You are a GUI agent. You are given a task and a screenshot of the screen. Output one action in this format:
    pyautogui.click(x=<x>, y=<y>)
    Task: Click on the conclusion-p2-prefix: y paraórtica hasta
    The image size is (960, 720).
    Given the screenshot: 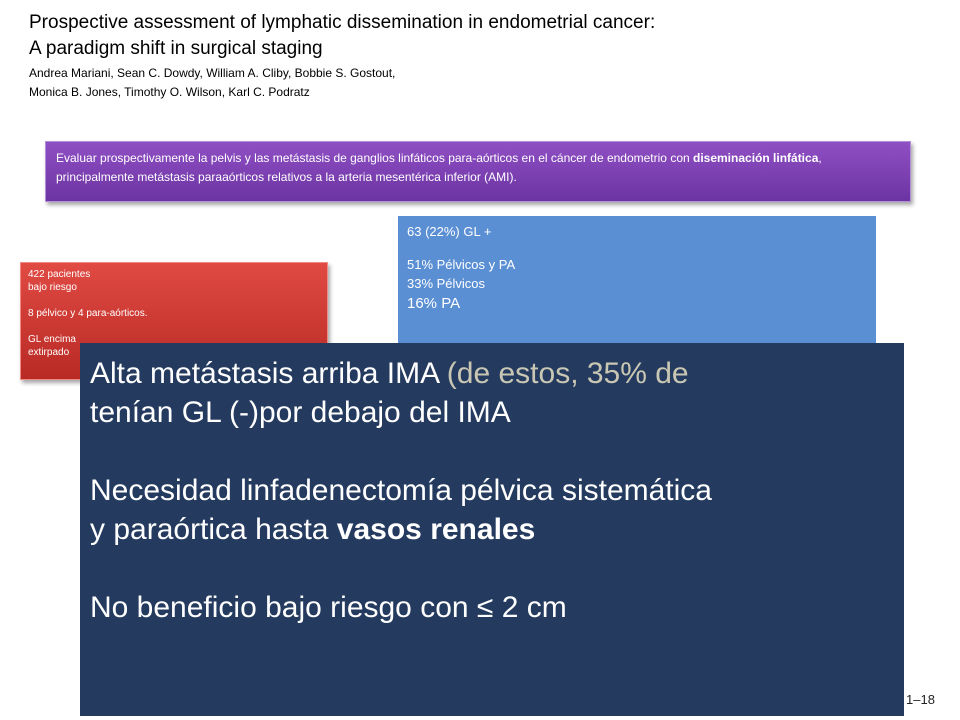 What is the action you would take?
    pyautogui.click(x=213, y=529)
    